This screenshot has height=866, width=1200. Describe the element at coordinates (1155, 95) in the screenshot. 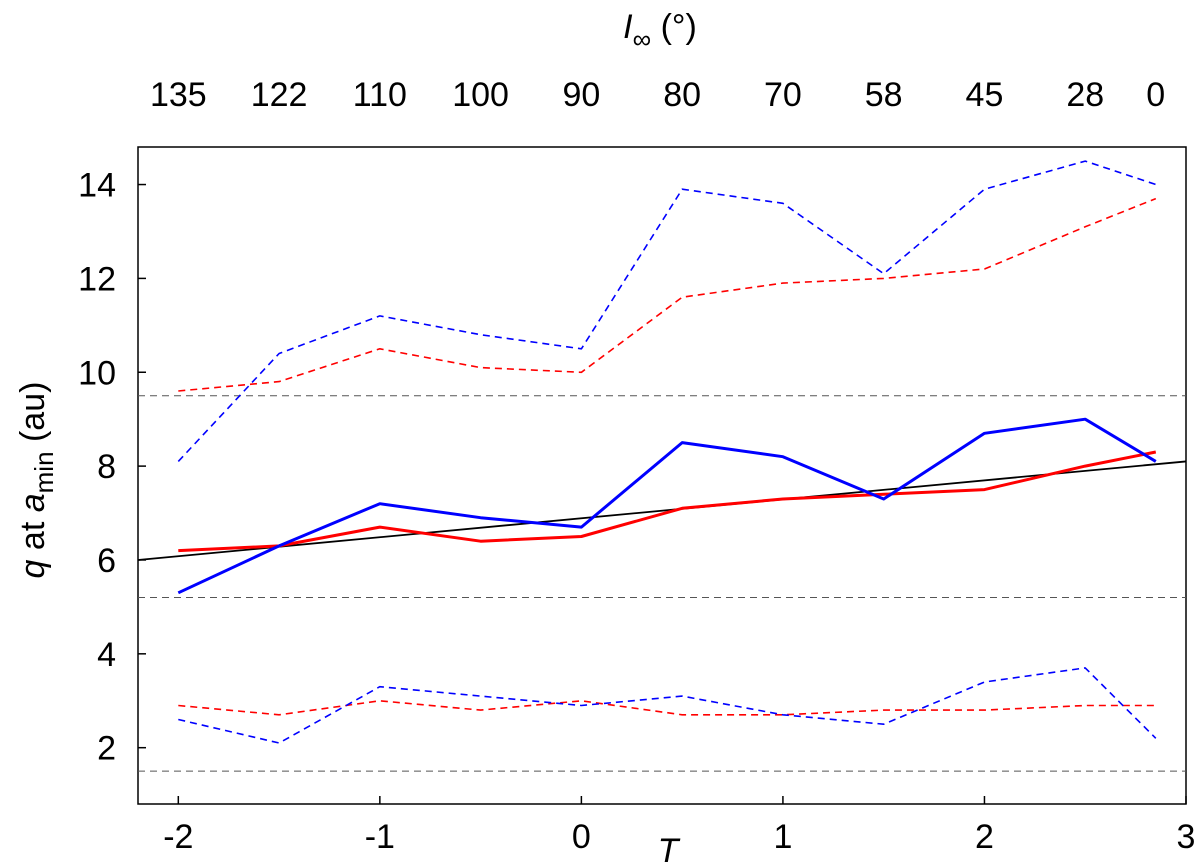

I see `top-tick-label-10: 0` at that location.